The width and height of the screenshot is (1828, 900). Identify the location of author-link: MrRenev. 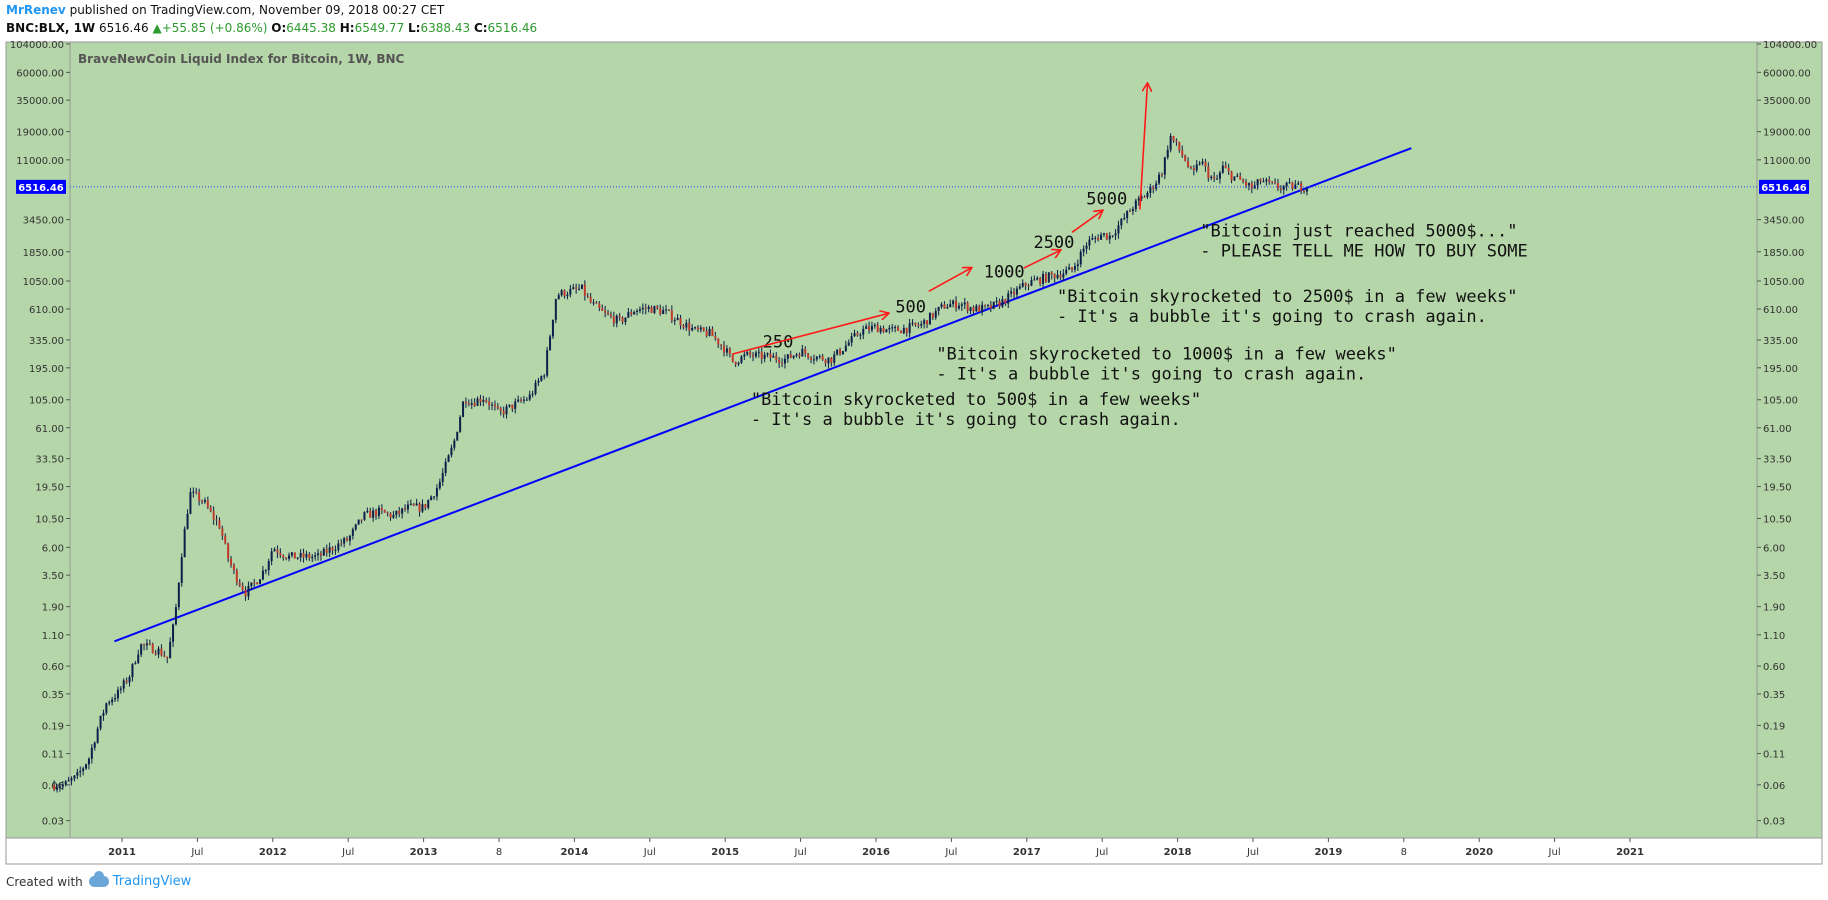
(36, 10).